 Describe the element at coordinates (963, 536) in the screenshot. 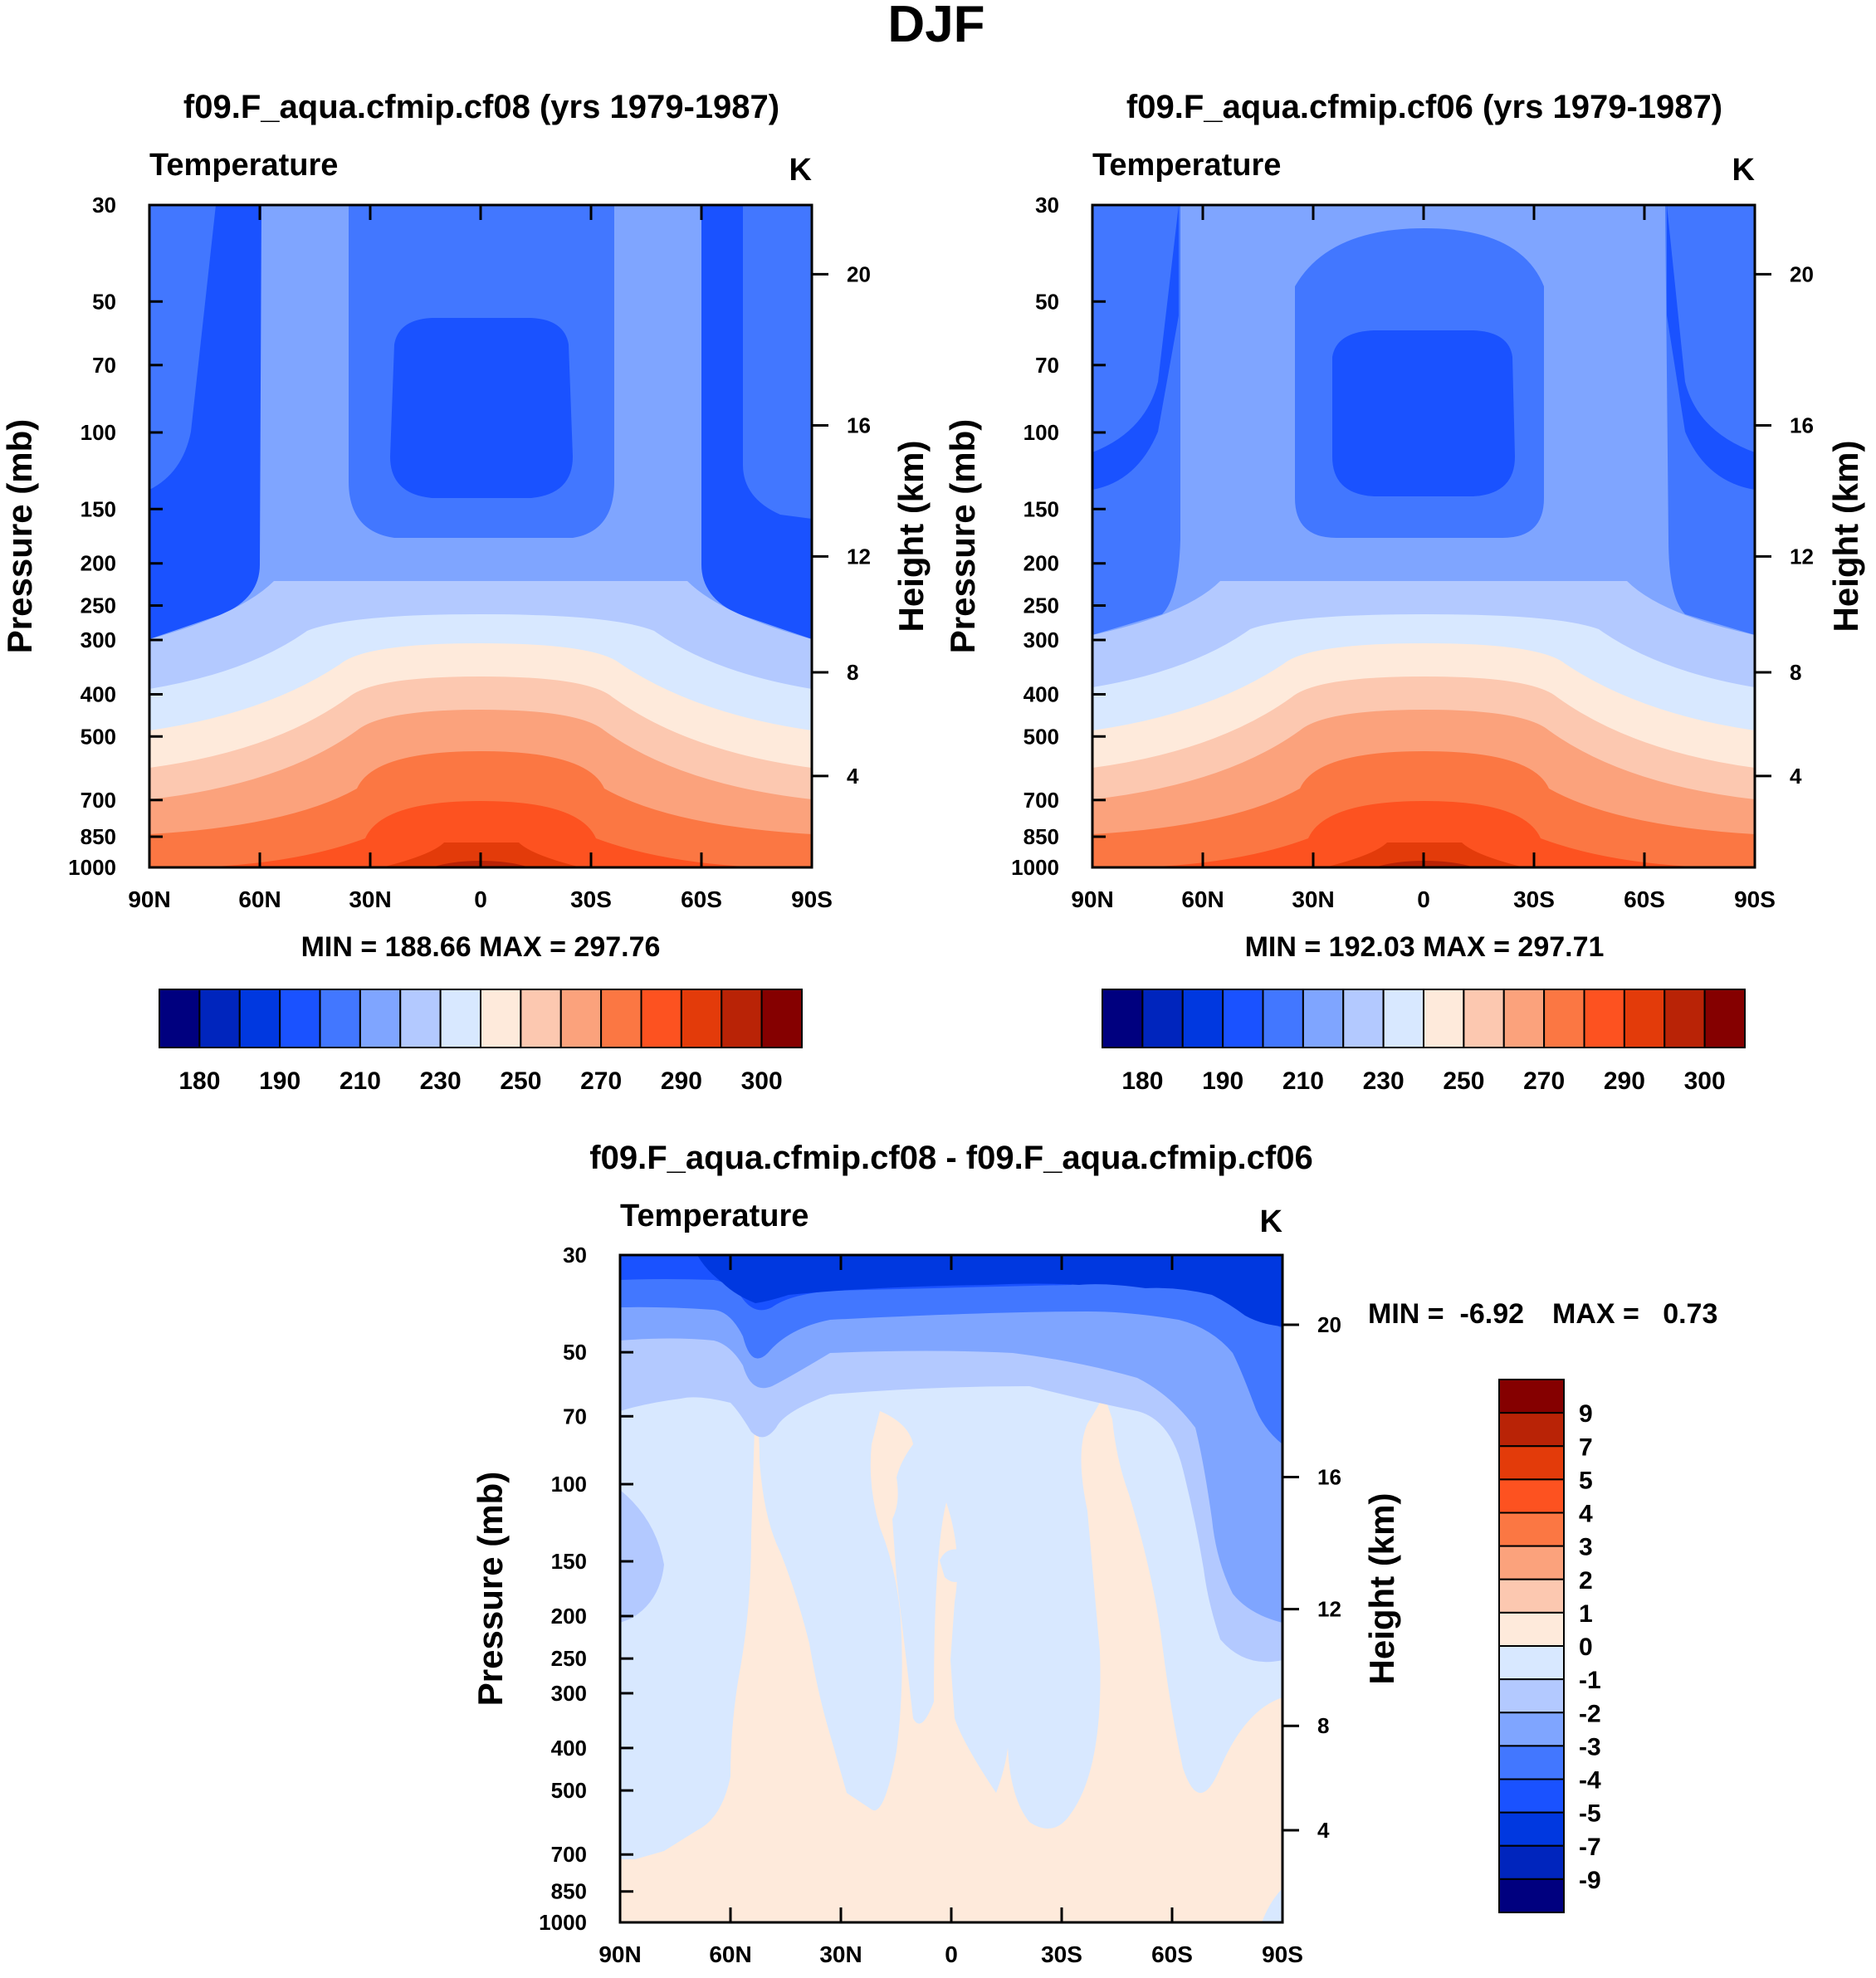

I see `panel-cf06-ylabel: Pressure (mb)` at that location.